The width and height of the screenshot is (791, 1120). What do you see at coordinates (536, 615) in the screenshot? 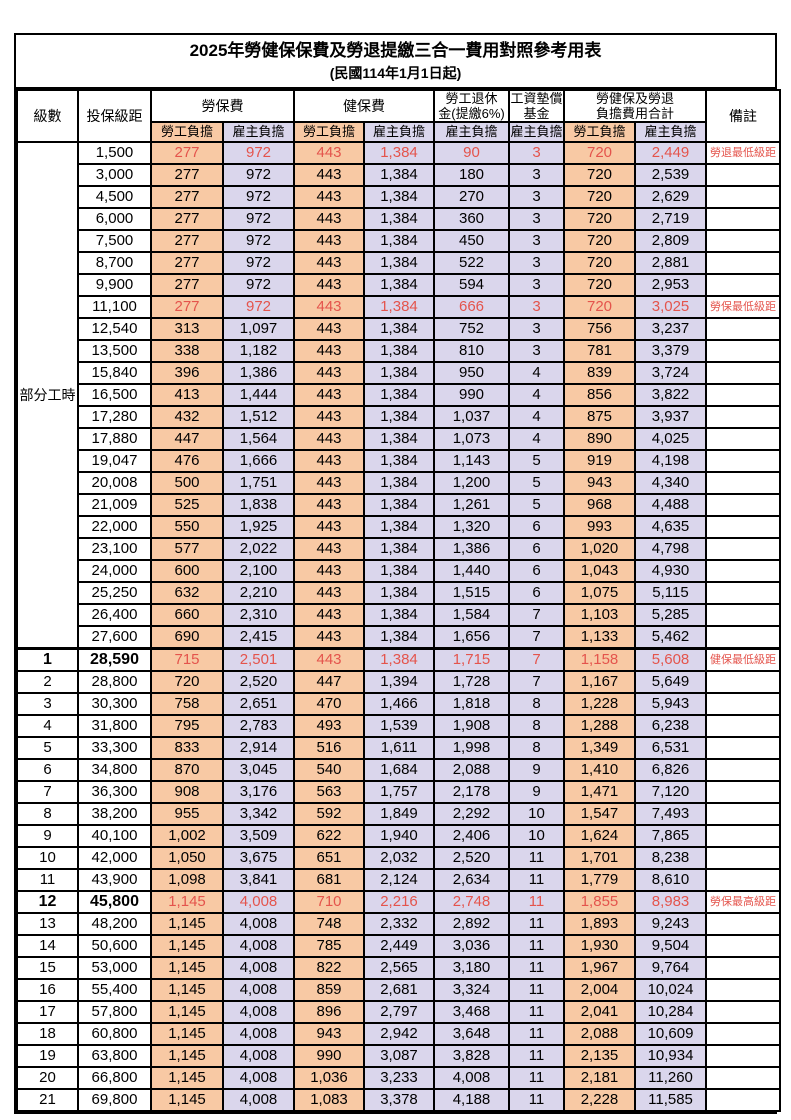
I see `fund-employer-cell: 7` at bounding box center [536, 615].